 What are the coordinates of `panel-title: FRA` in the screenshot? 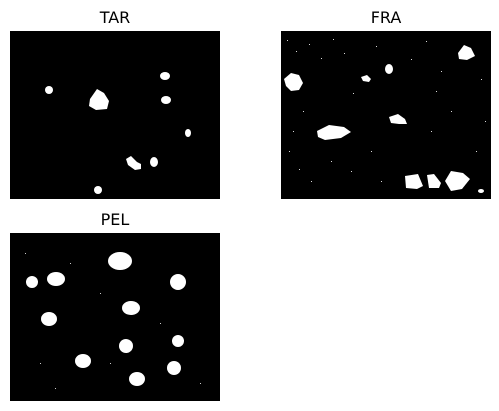 It's located at (386, 17).